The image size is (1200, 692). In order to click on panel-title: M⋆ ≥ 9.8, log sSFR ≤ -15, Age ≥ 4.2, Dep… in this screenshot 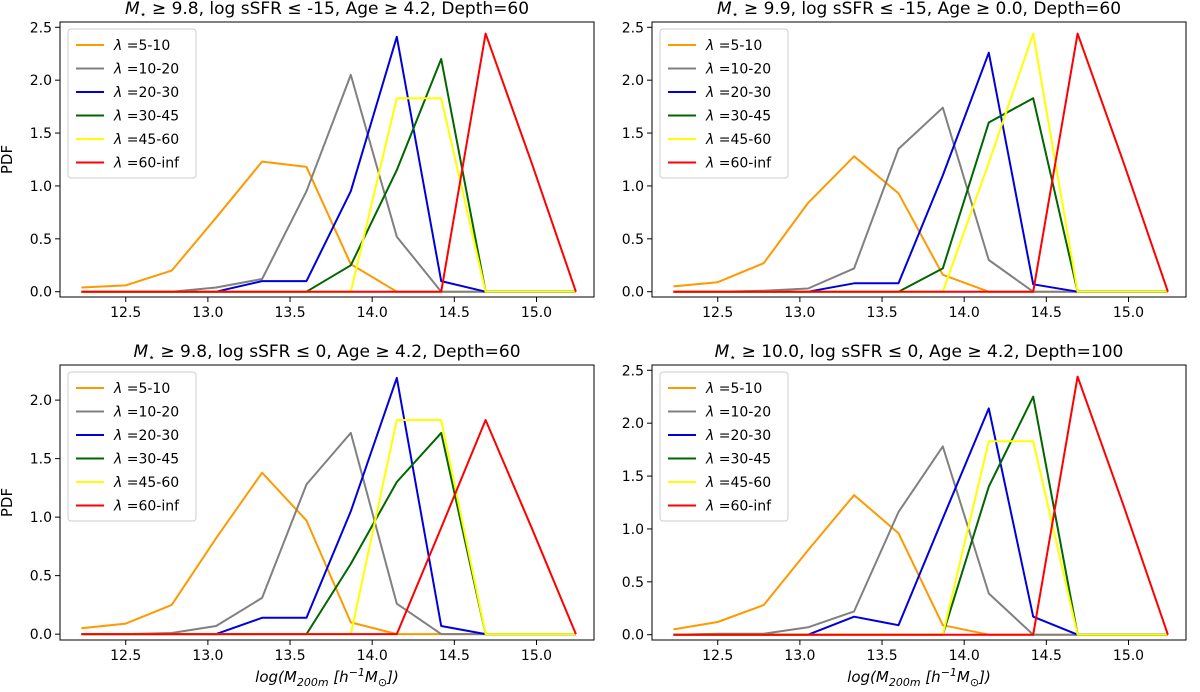, I will do `click(327, 10)`.